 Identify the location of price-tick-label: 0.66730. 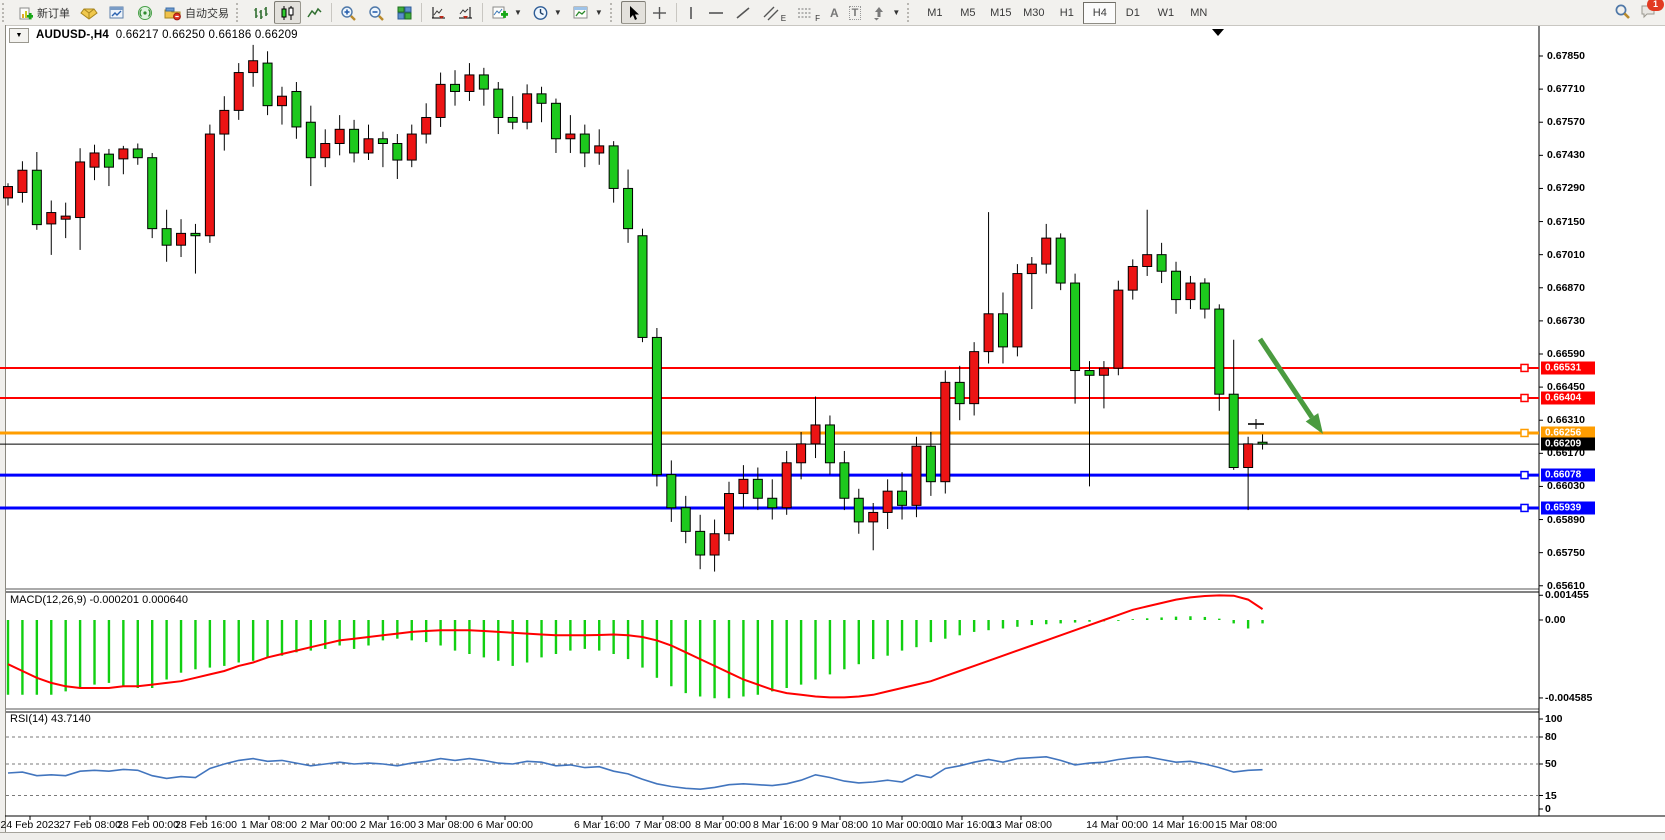
(1566, 320).